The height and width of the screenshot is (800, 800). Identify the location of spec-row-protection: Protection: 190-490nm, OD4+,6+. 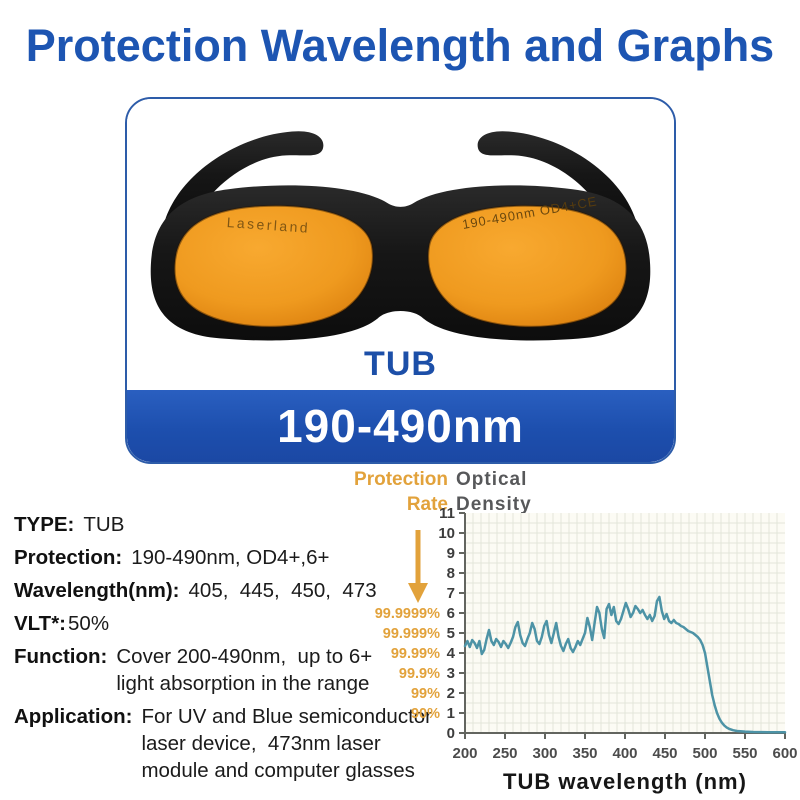
(238, 557).